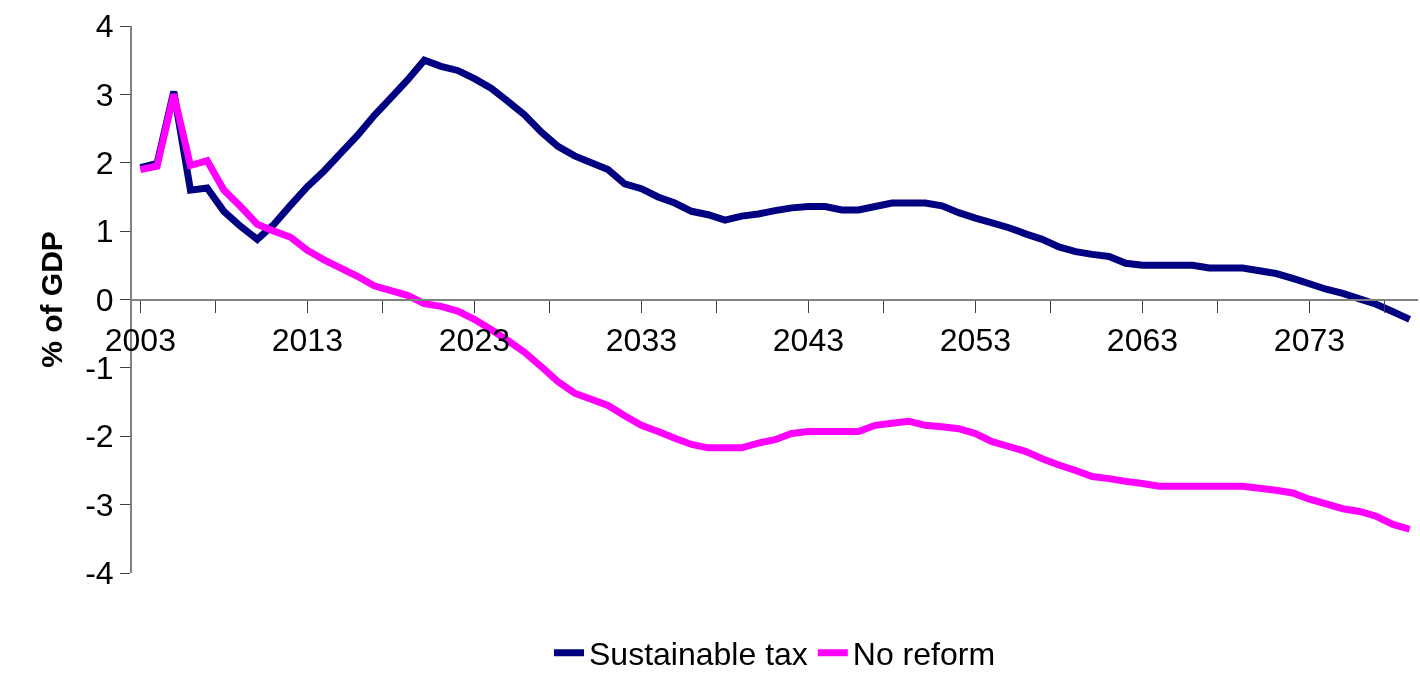 The width and height of the screenshot is (1420, 682). What do you see at coordinates (104, 231) in the screenshot?
I see `y-tick-label: 1` at bounding box center [104, 231].